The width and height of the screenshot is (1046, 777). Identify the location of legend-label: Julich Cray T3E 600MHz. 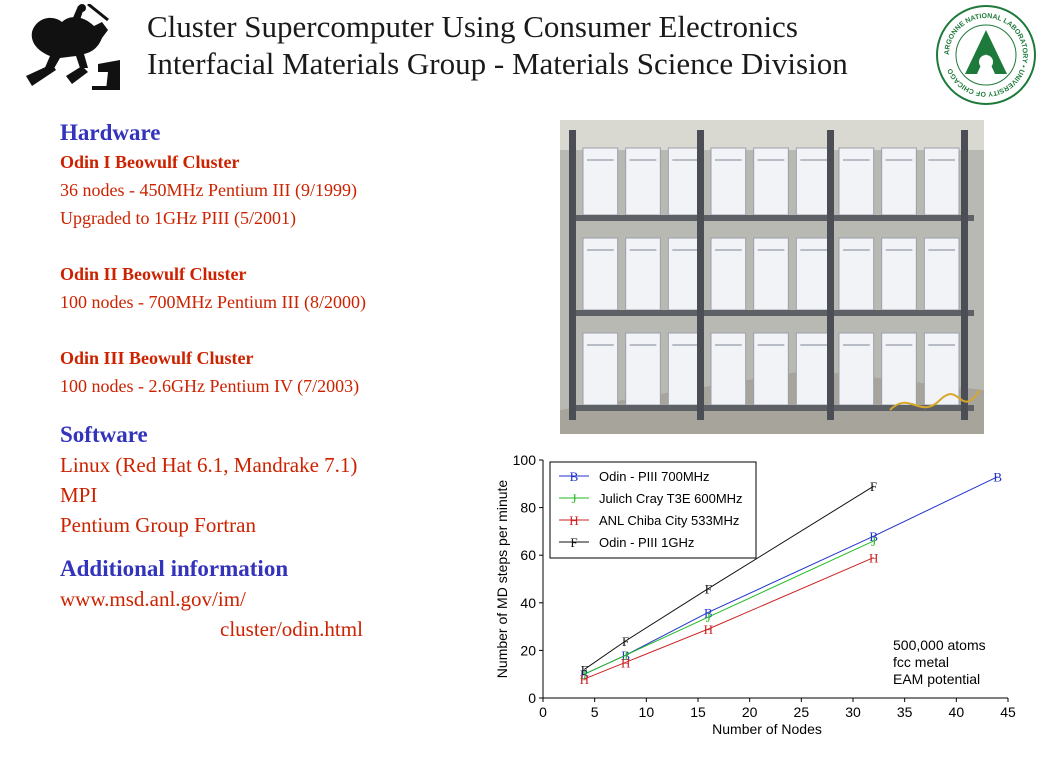
(671, 498).